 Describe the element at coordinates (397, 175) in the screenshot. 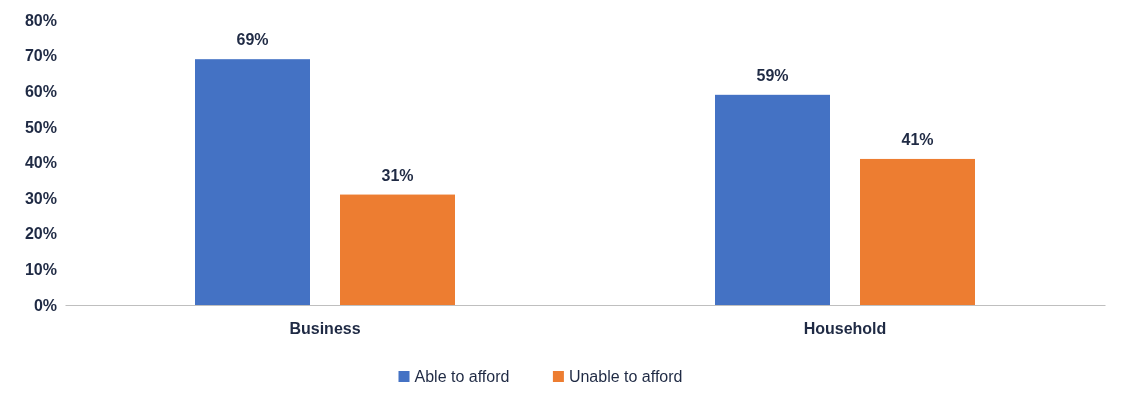

I see `data-label: 31%` at that location.